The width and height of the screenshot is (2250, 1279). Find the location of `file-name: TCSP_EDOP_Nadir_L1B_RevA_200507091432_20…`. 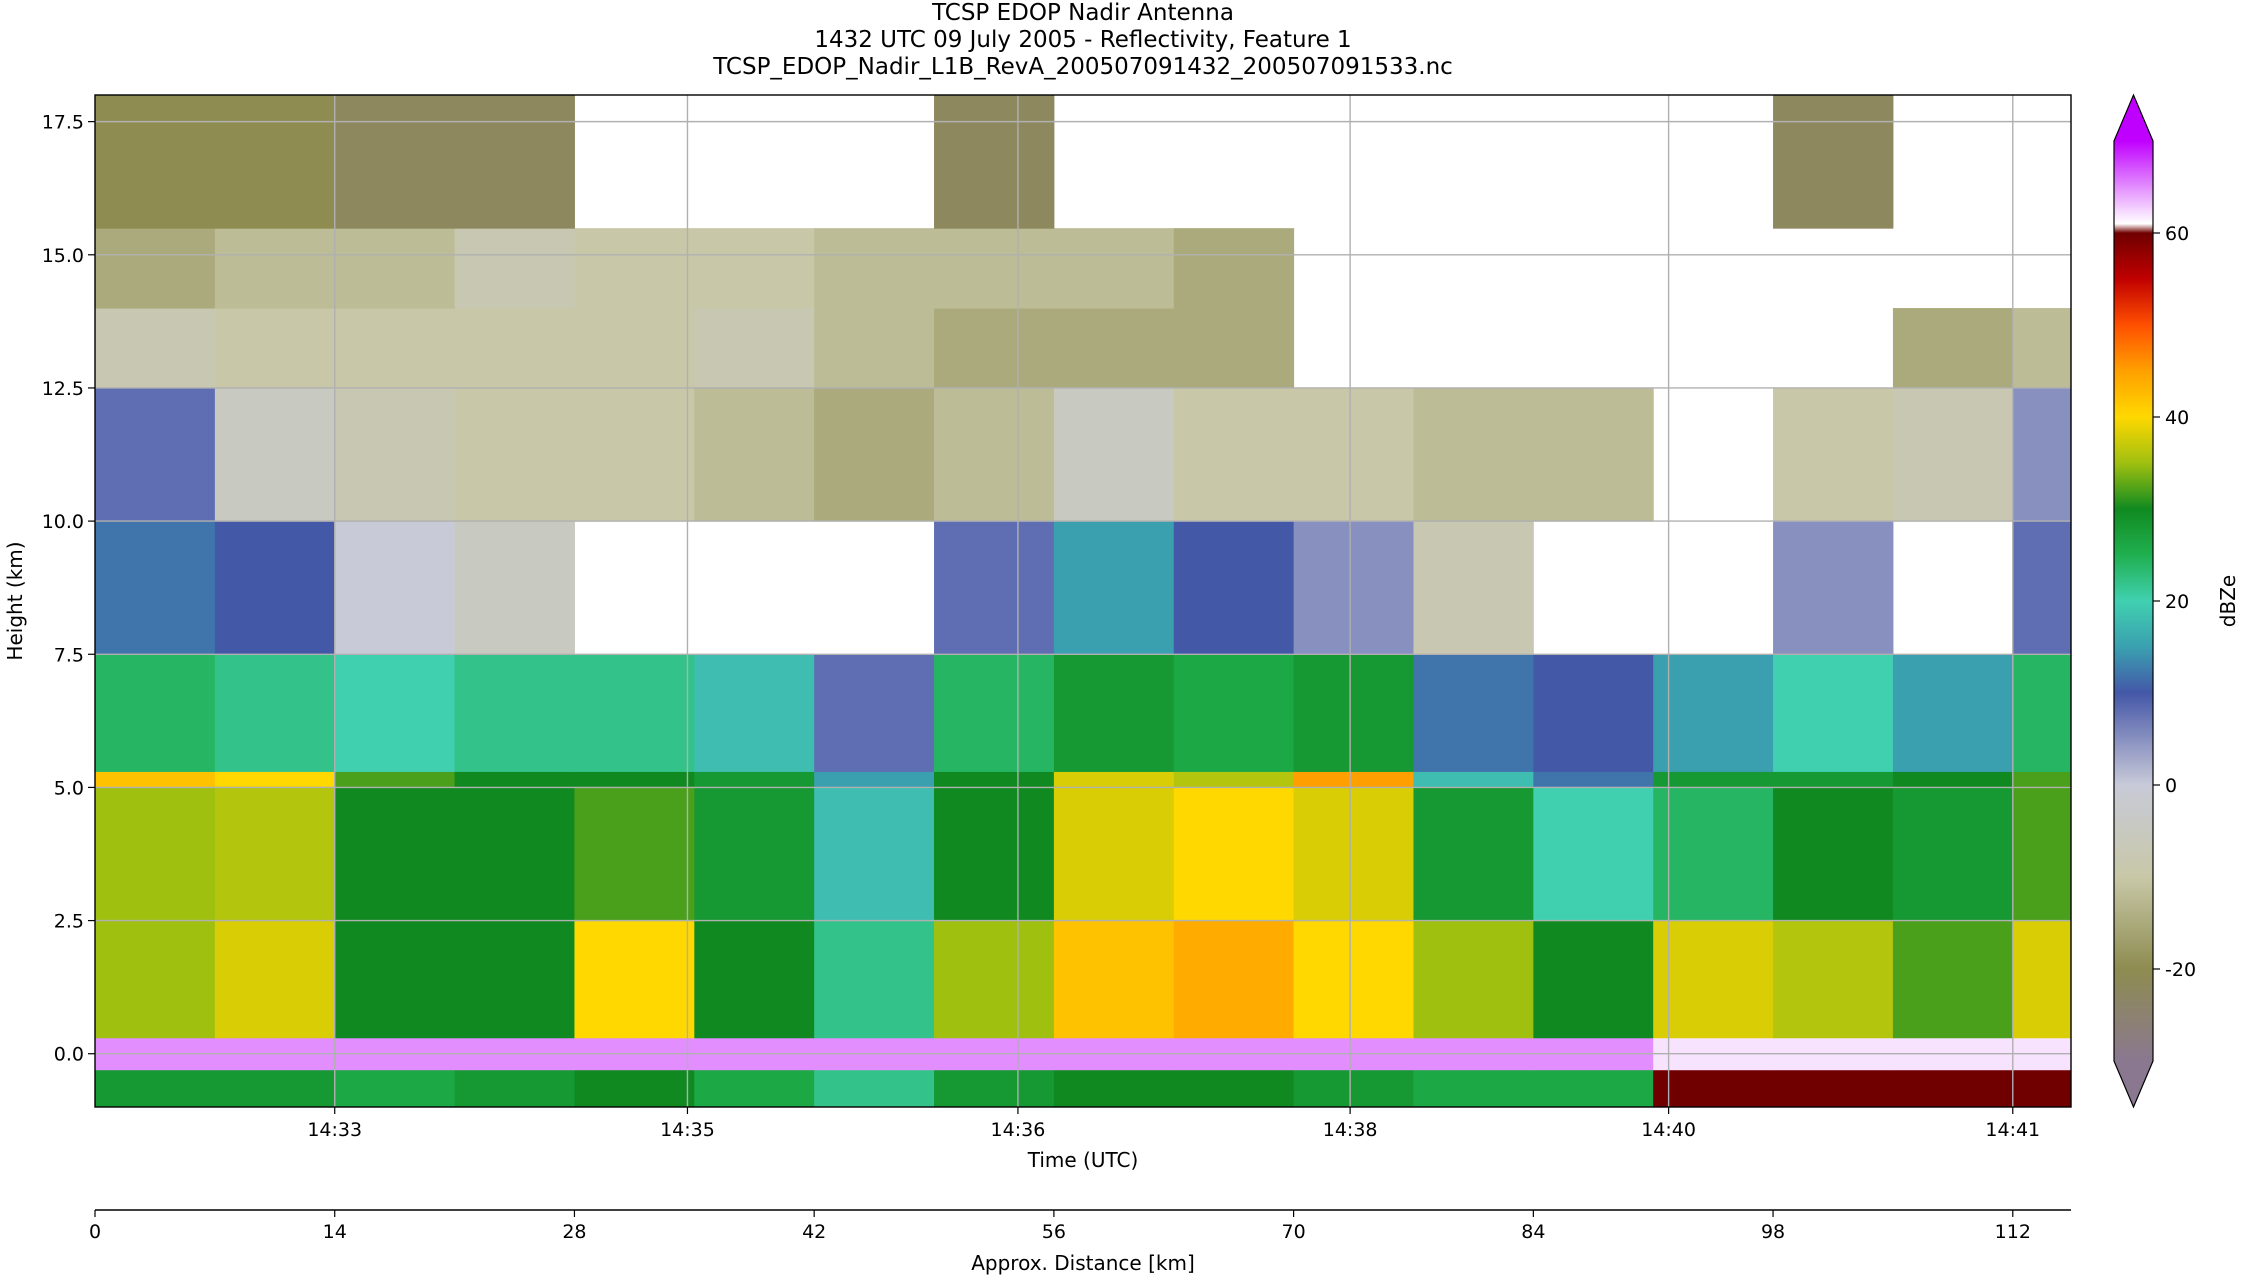

file-name: TCSP_EDOP_Nadir_L1B_RevA_200507091432_20… is located at coordinates (1082, 67).